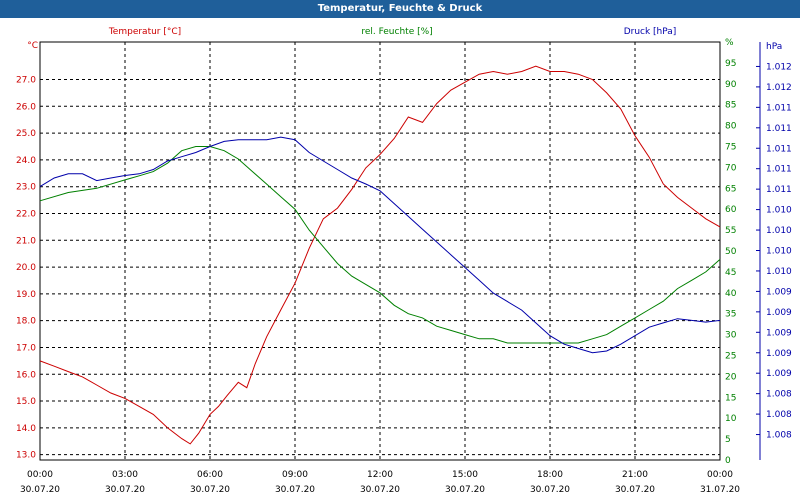 This screenshot has width=800, height=500. I want to click on temperature-tick-label: 22.0, so click(26, 214).